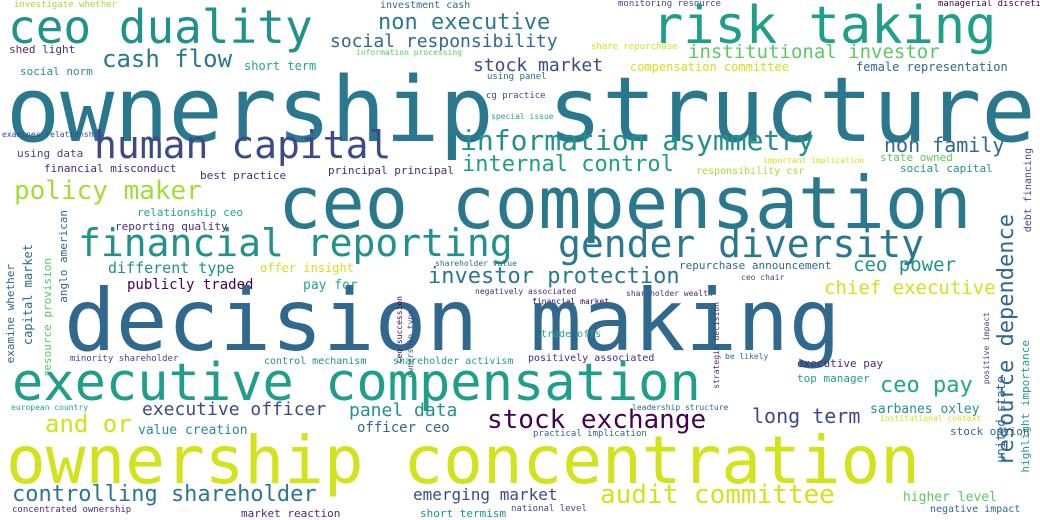  I want to click on word-examine-whether: examine whether, so click(10, 314).